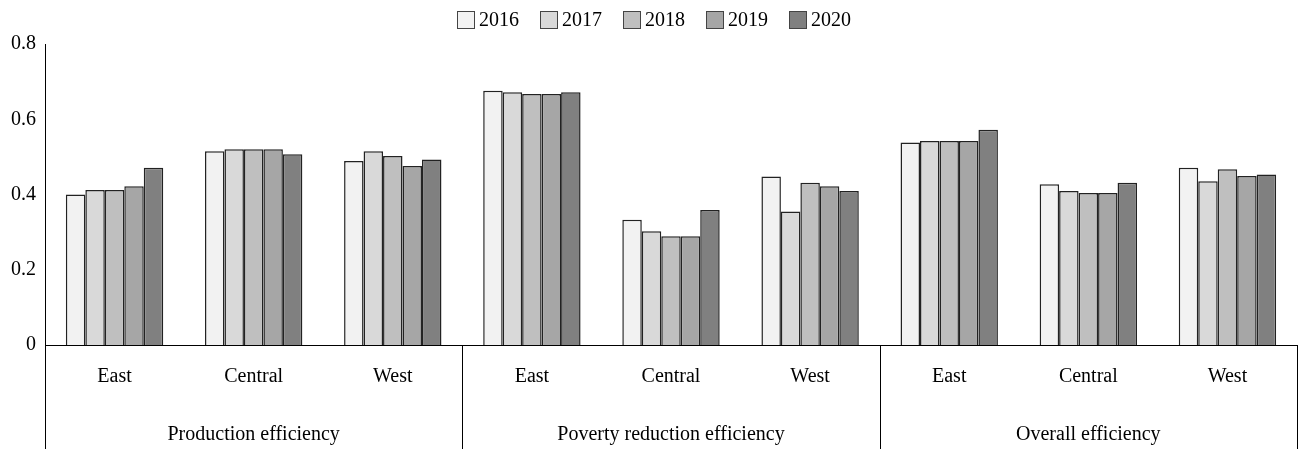  What do you see at coordinates (31, 343) in the screenshot?
I see `y-tick-label: 0` at bounding box center [31, 343].